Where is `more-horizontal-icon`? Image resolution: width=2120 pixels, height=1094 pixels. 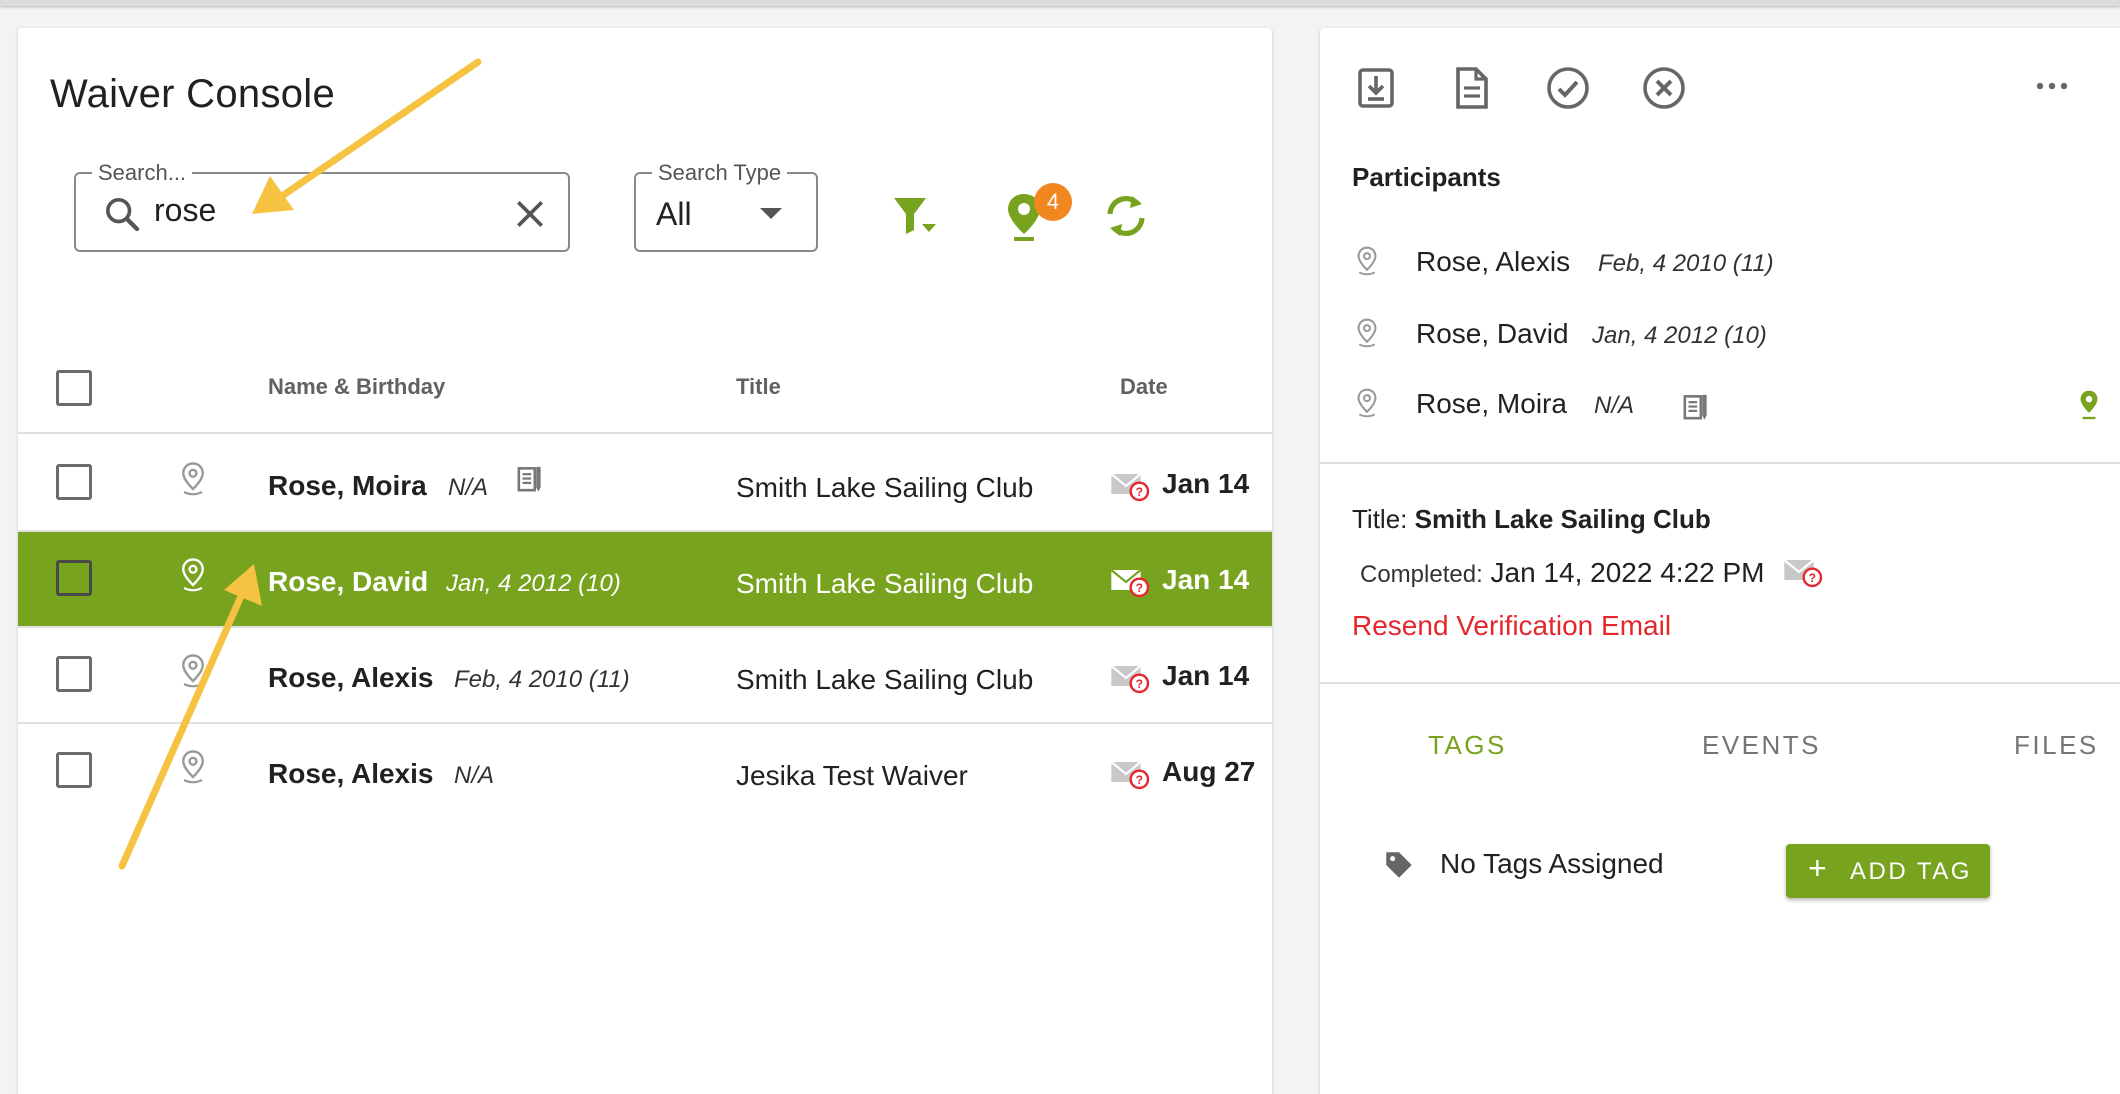
more-horizontal-icon is located at coordinates (2052, 86).